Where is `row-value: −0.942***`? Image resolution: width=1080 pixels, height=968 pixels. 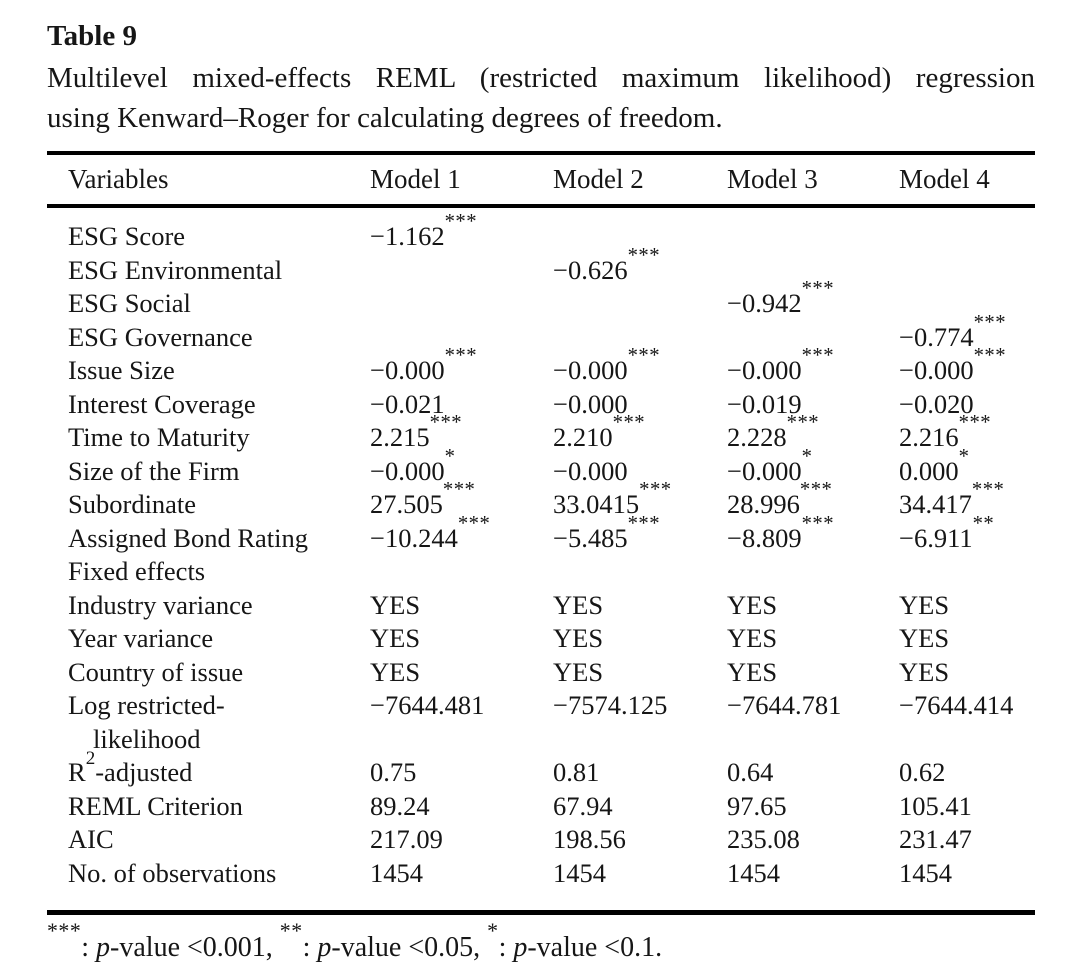 row-value: −0.942*** is located at coordinates (781, 298).